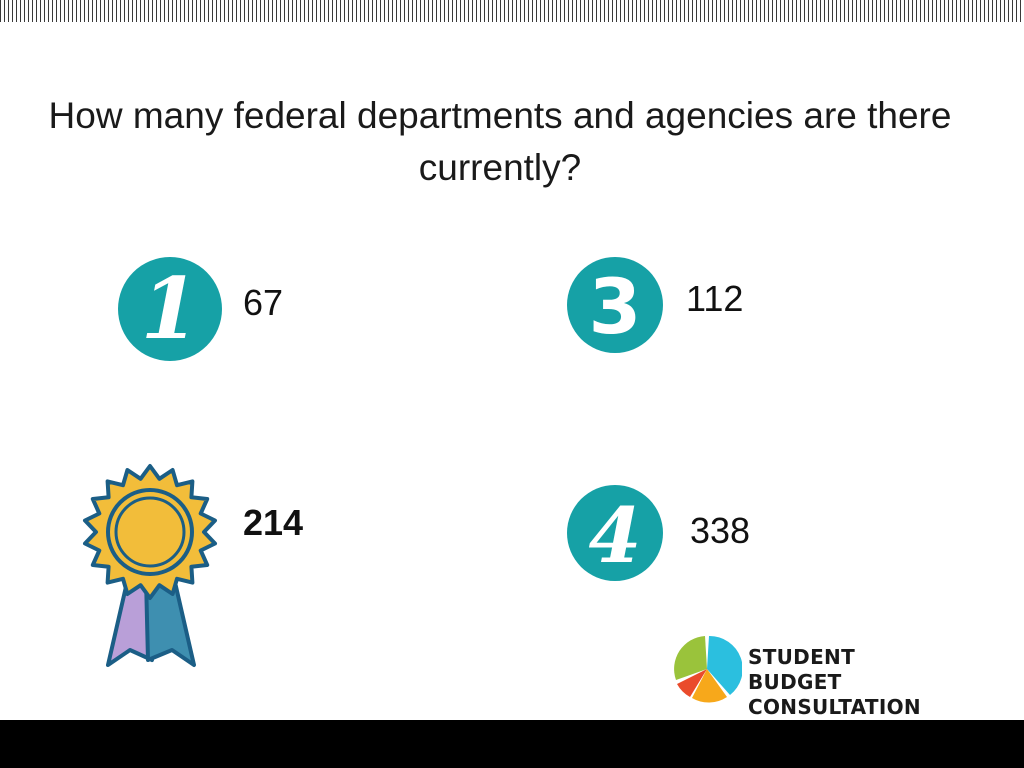 This screenshot has height=768, width=1024. What do you see at coordinates (715, 298) in the screenshot?
I see `answer-option-3: 112` at bounding box center [715, 298].